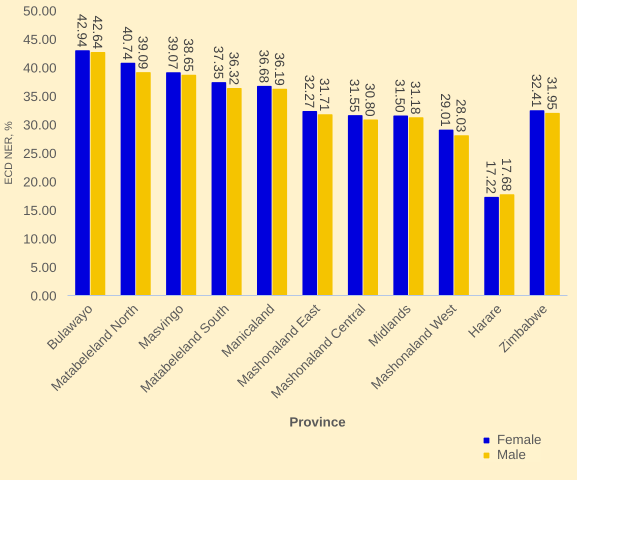 This screenshot has width=618, height=541. I want to click on x-axis-title: Province, so click(317, 422).